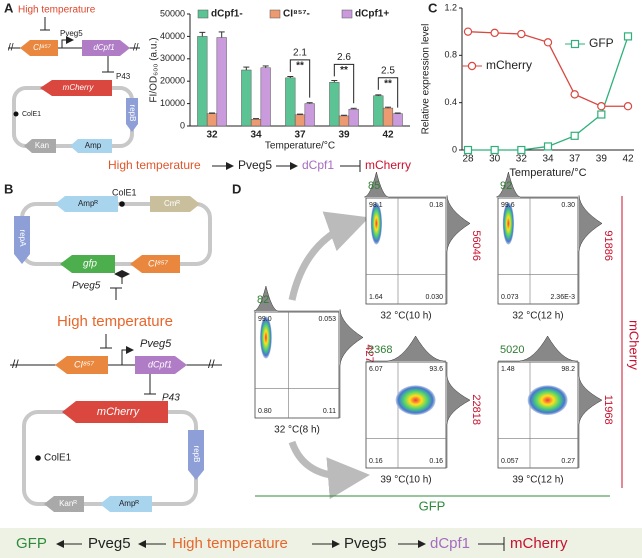  I want to click on label: High temperature, so click(57, 10).